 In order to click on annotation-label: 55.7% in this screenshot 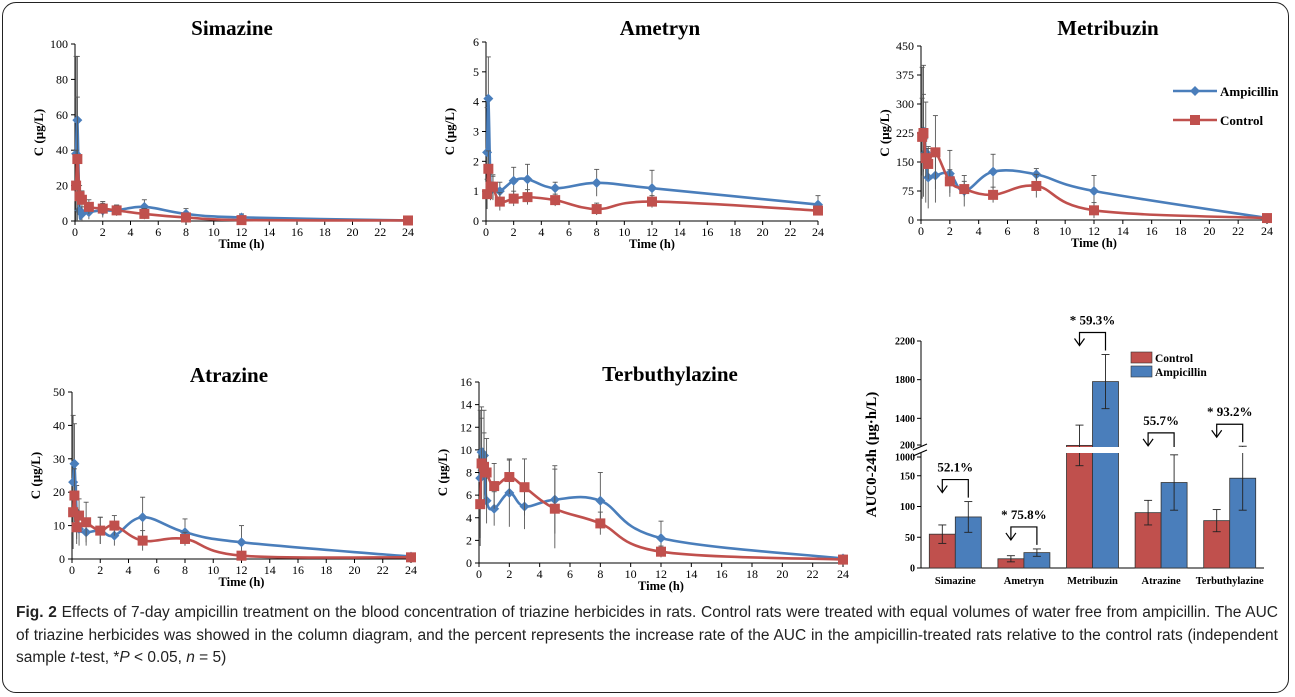, I will do `click(1161, 420)`.